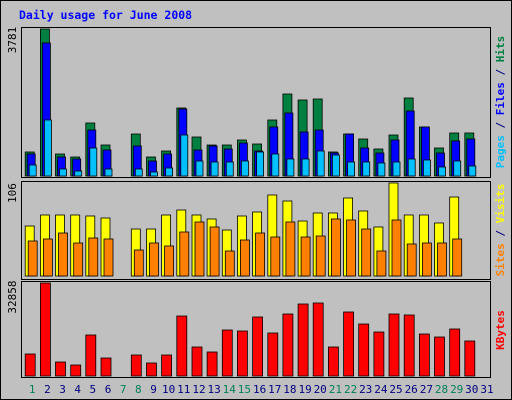 Image resolution: width=512 pixels, height=400 pixels. Describe the element at coordinates (500, 233) in the screenshot. I see `middle-axis-label-part-1: /` at that location.